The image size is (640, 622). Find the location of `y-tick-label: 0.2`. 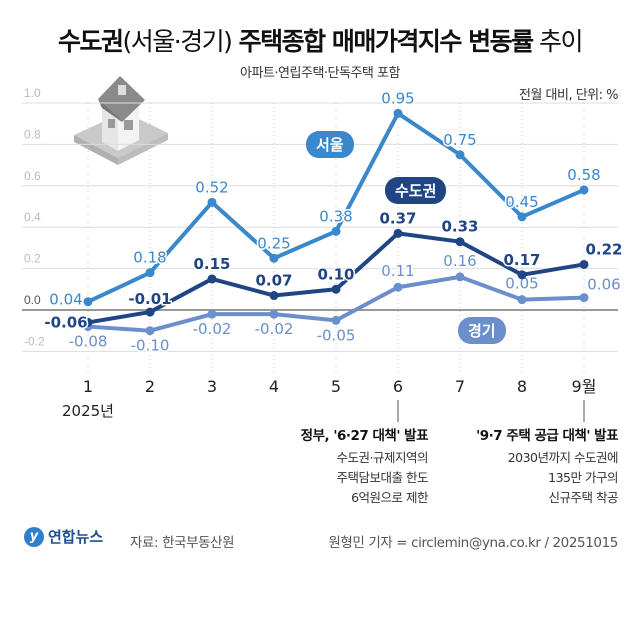

y-tick-label: 0.2 is located at coordinates (32, 259).